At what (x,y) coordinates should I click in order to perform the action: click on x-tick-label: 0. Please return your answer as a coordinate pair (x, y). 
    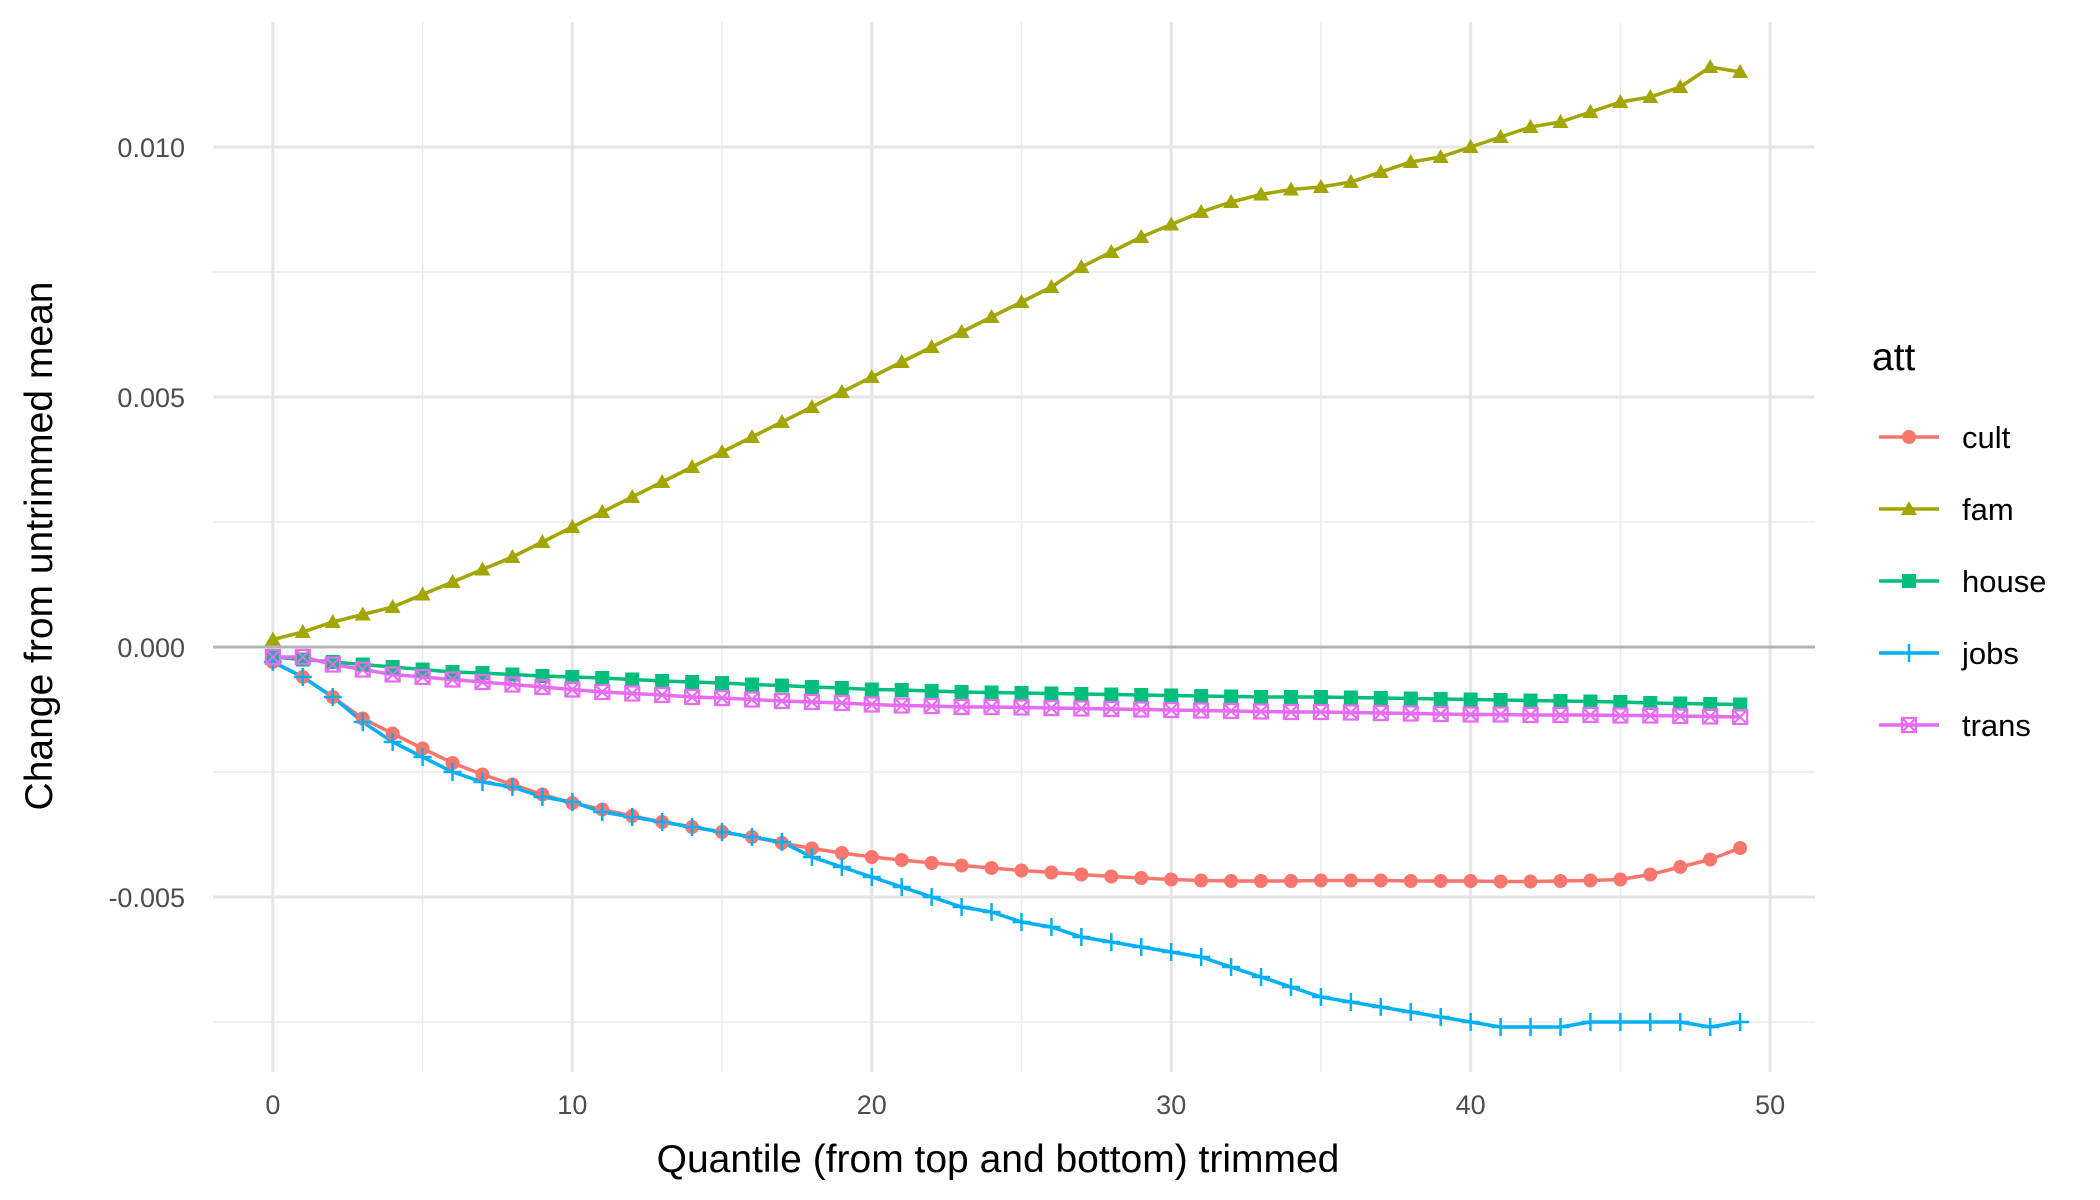
    Looking at the image, I should click on (272, 1105).